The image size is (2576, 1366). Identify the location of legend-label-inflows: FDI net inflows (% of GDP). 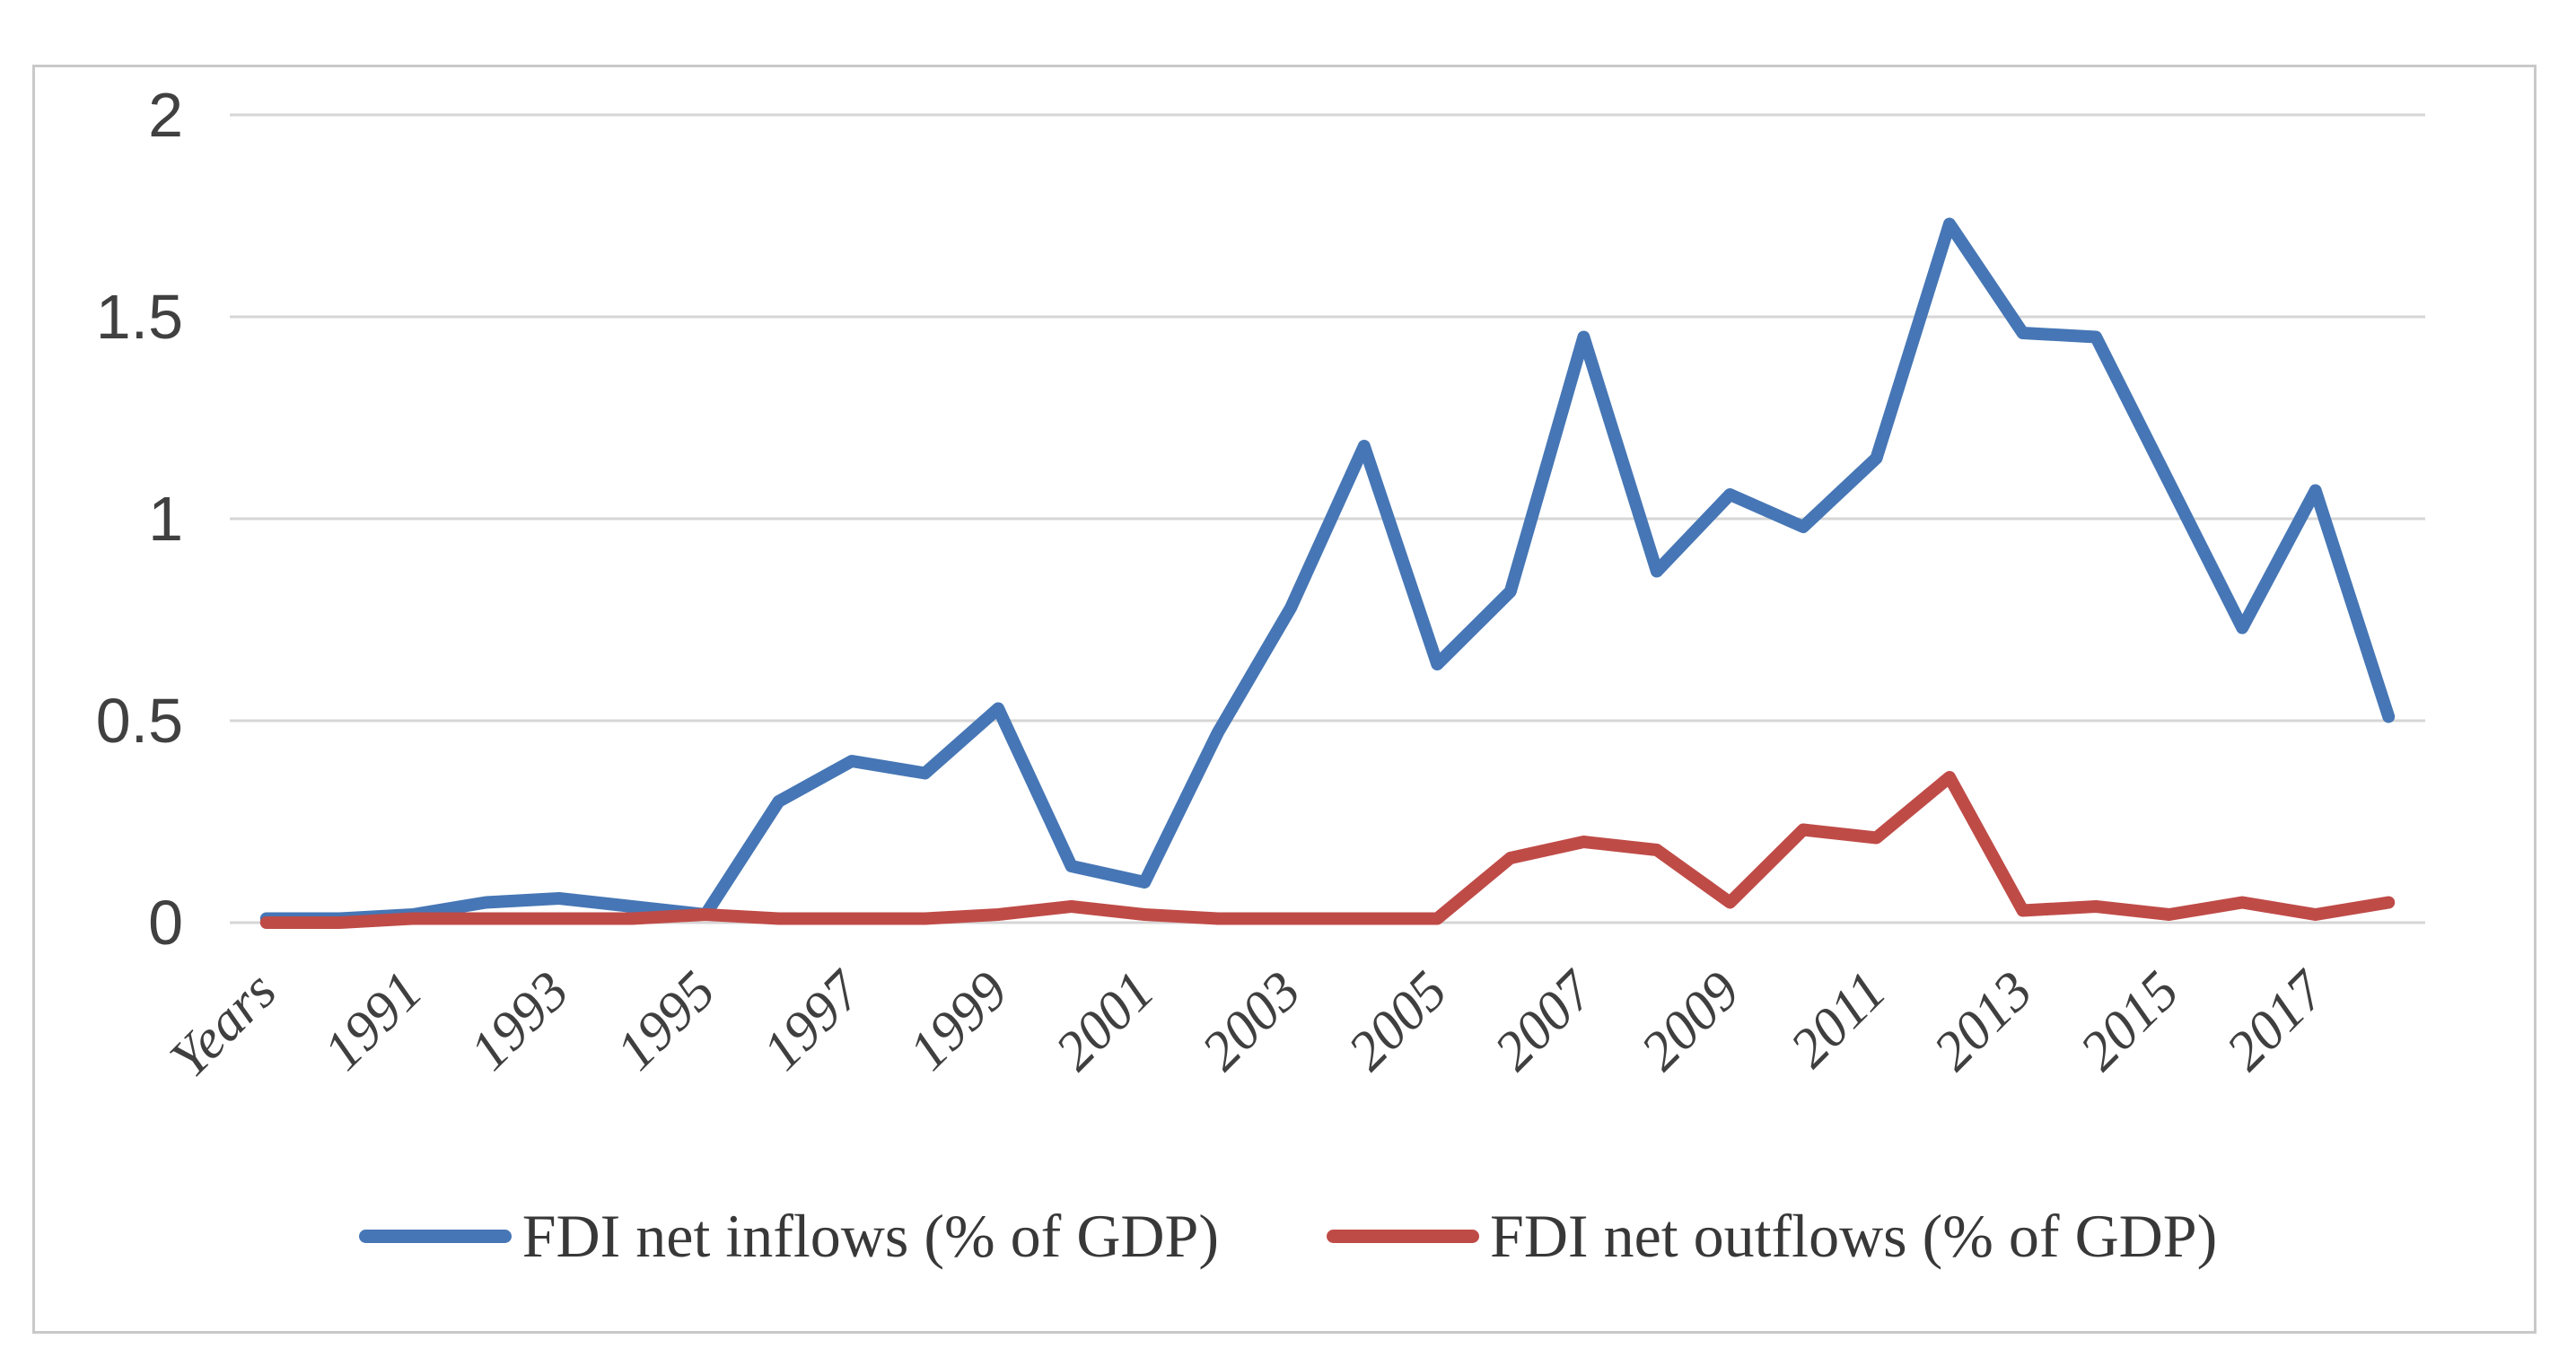
(870, 1236).